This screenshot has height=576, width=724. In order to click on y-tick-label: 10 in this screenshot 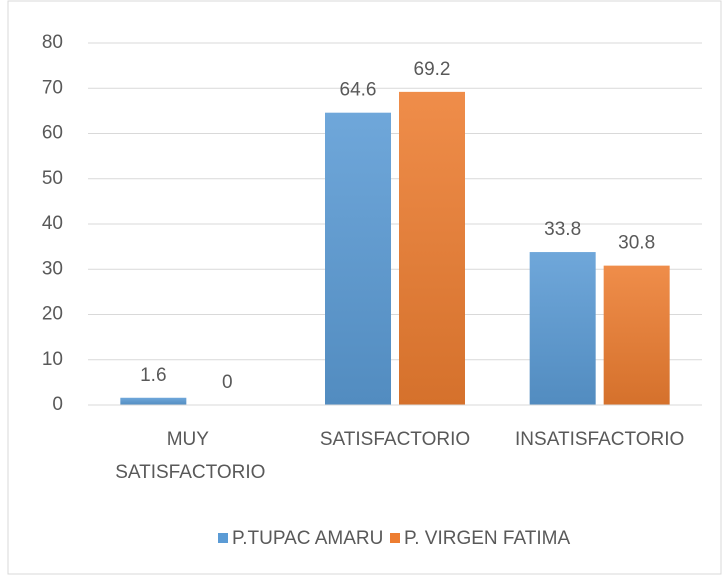, I will do `click(52, 359)`.